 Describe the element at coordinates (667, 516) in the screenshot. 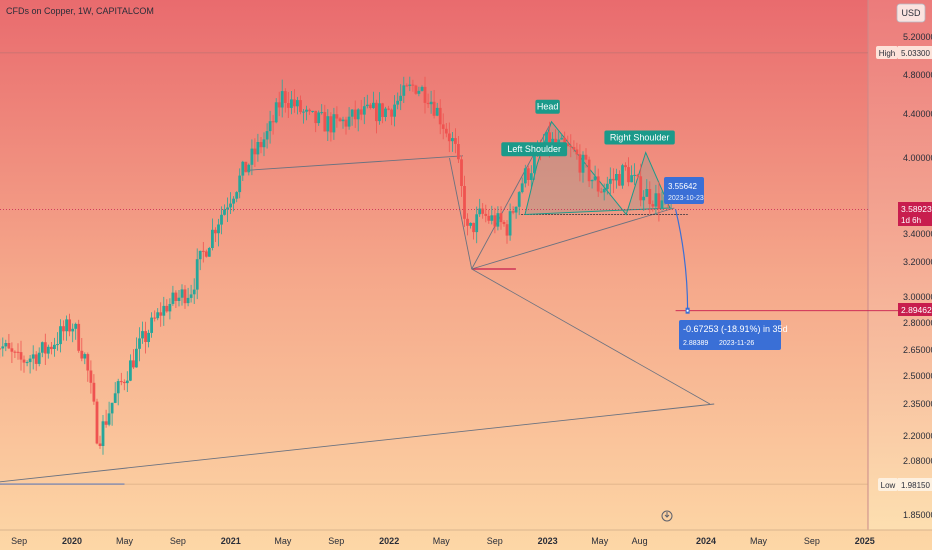

I see `replay-icon` at that location.